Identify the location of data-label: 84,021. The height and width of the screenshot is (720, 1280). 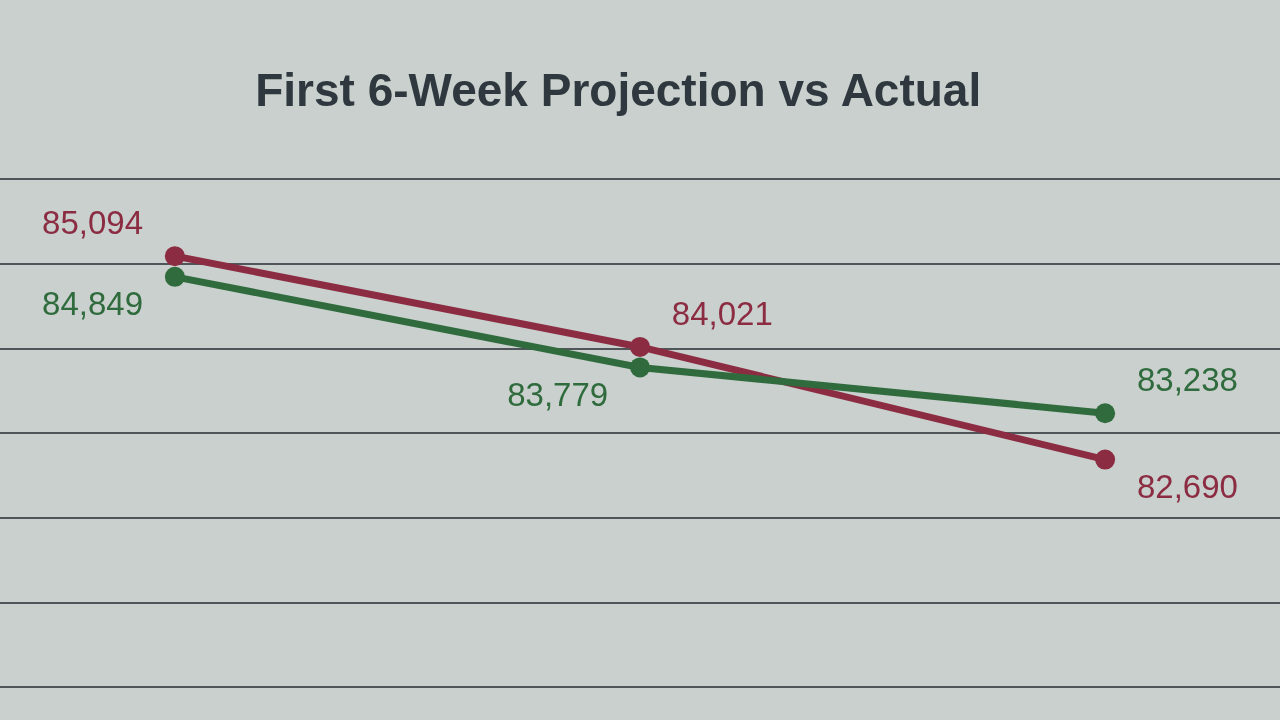
(722, 314).